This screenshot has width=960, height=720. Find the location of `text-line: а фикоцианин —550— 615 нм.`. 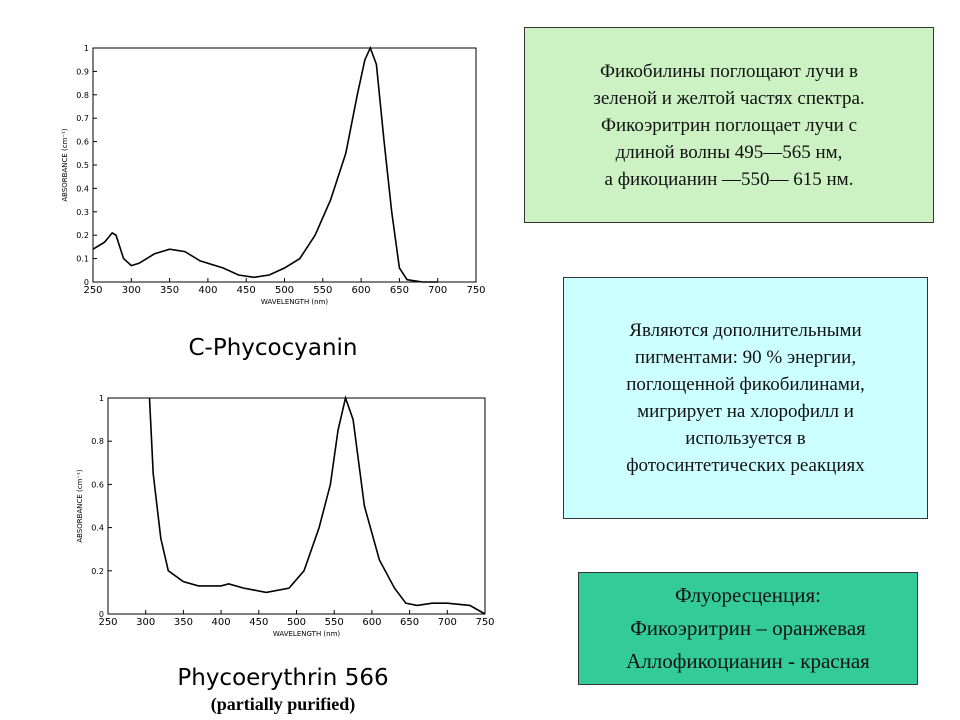

text-line: а фикоцианин —550— 615 нм. is located at coordinates (729, 179).